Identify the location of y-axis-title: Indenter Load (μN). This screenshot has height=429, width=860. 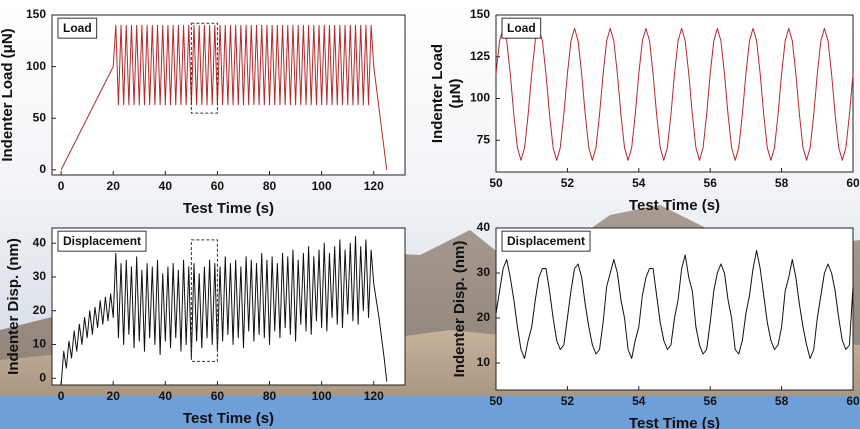
(8, 94).